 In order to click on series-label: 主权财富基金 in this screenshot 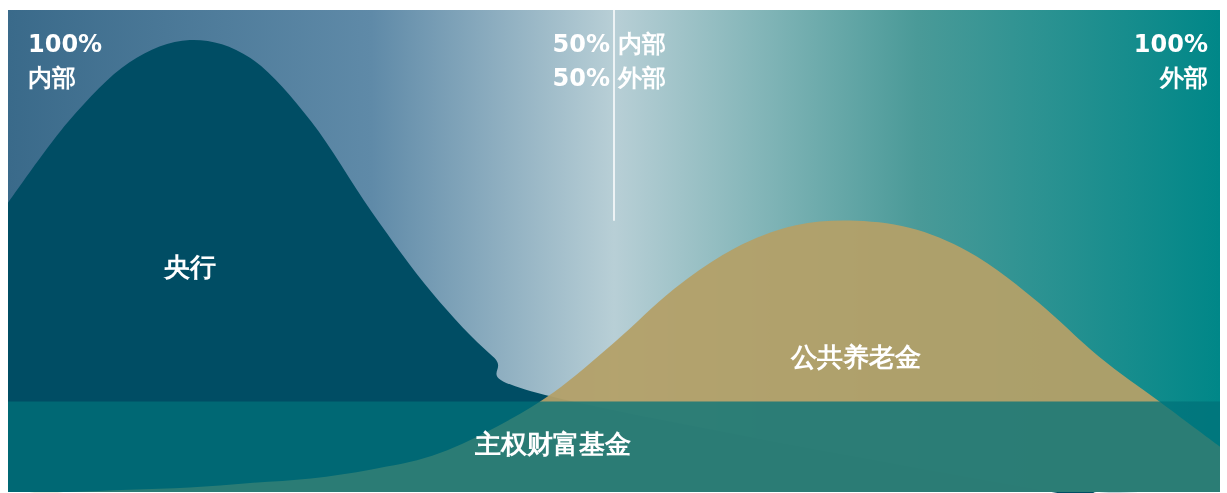, I will do `click(553, 443)`.